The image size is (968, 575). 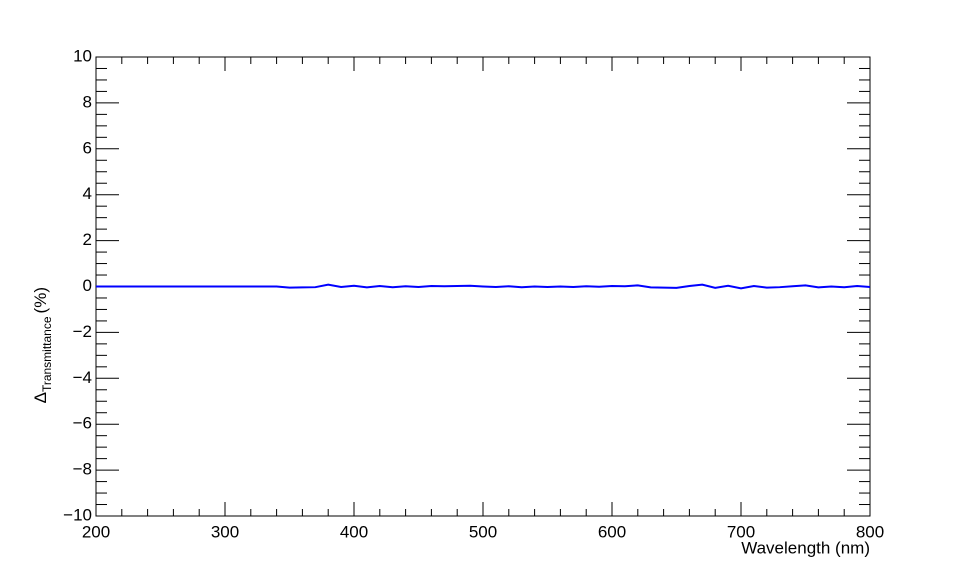 What do you see at coordinates (82, 423) in the screenshot?
I see `y-tick-label: −6` at bounding box center [82, 423].